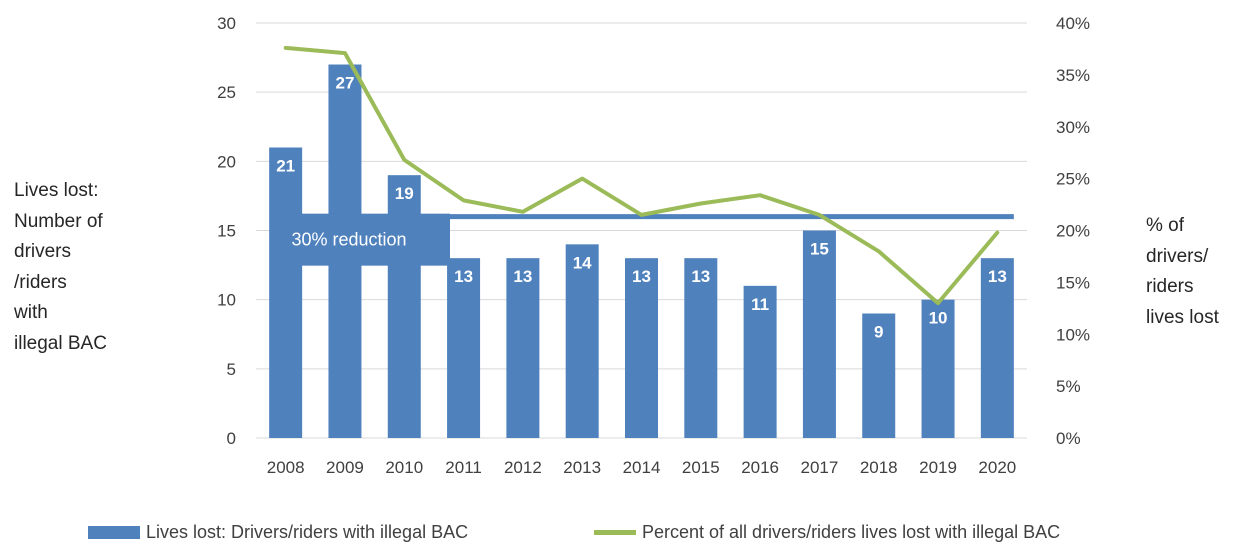  Describe the element at coordinates (114, 532) in the screenshot. I see `legend-bar-swatch` at that location.